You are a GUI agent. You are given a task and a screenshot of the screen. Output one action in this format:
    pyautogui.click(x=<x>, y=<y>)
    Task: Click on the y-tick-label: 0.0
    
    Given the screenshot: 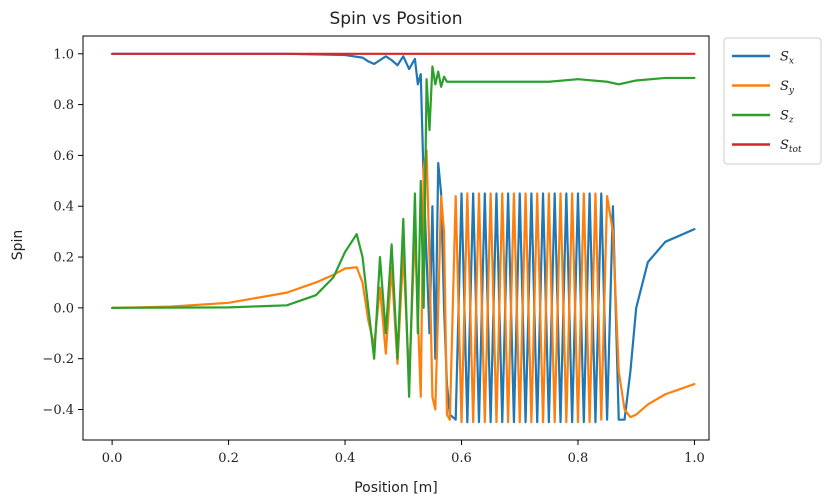 What is the action you would take?
    pyautogui.click(x=63, y=308)
    